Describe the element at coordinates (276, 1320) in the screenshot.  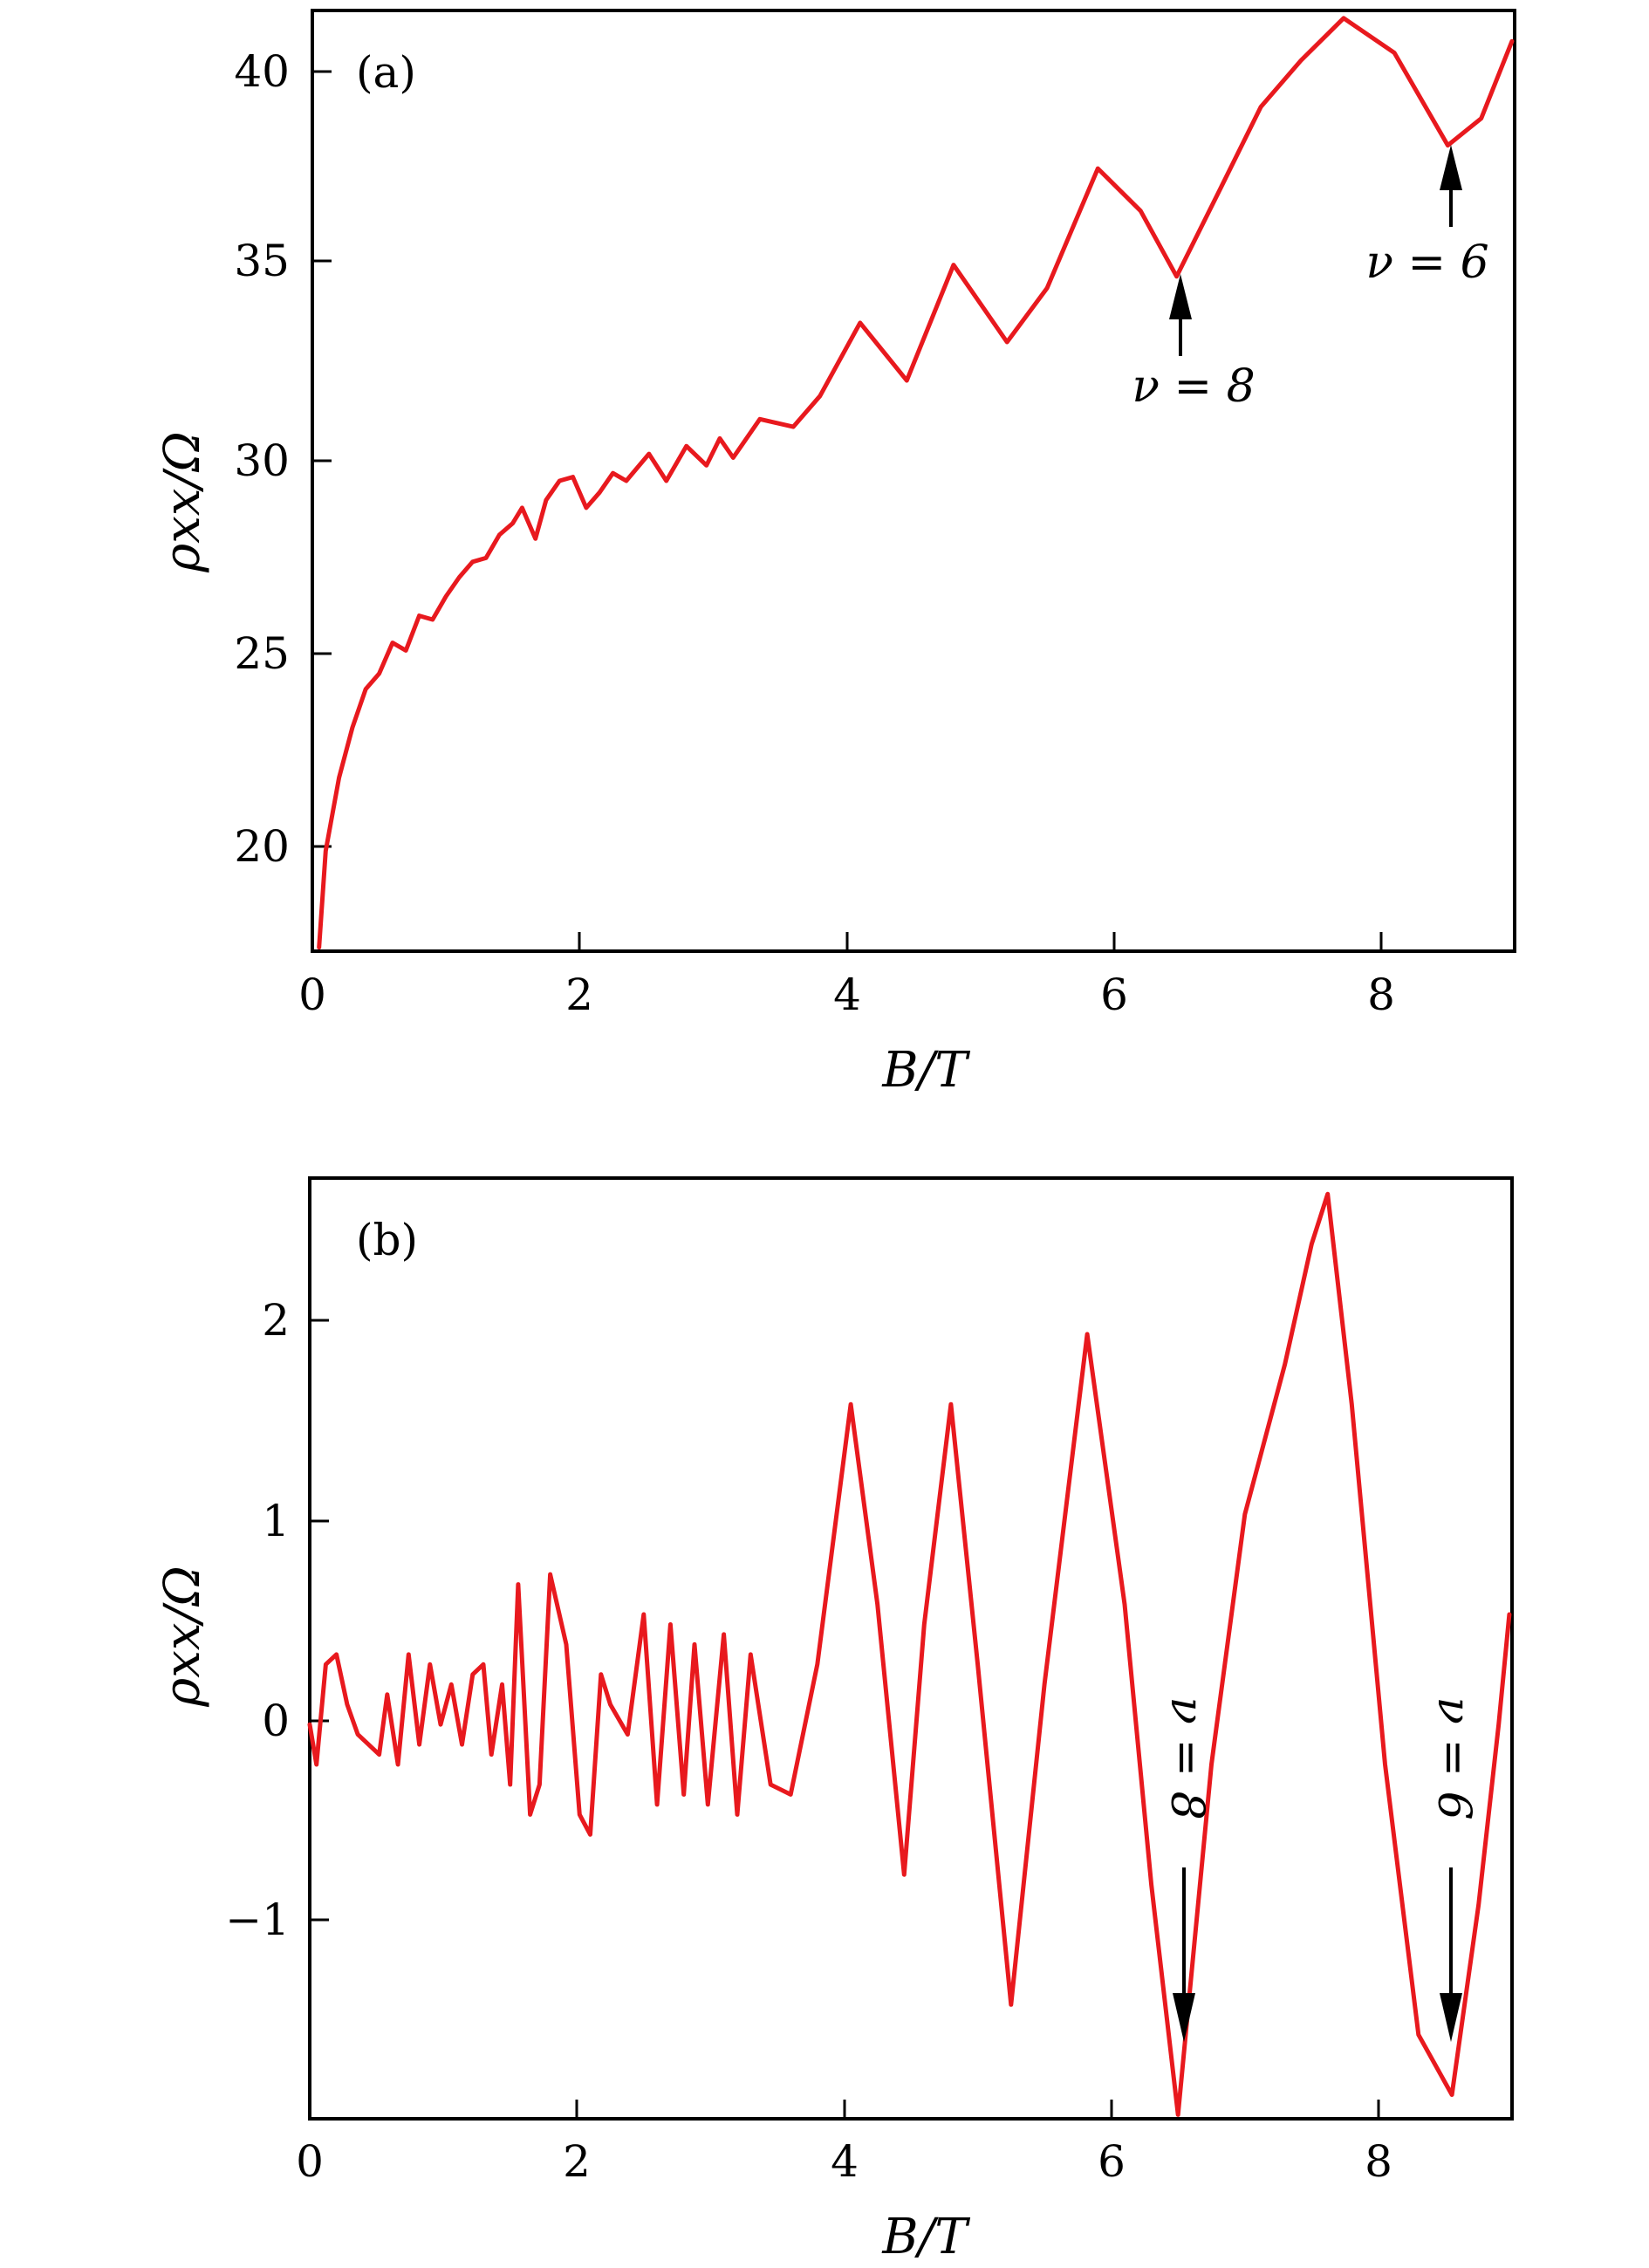
I see `panel-b-y-tick-label: 2` at that location.